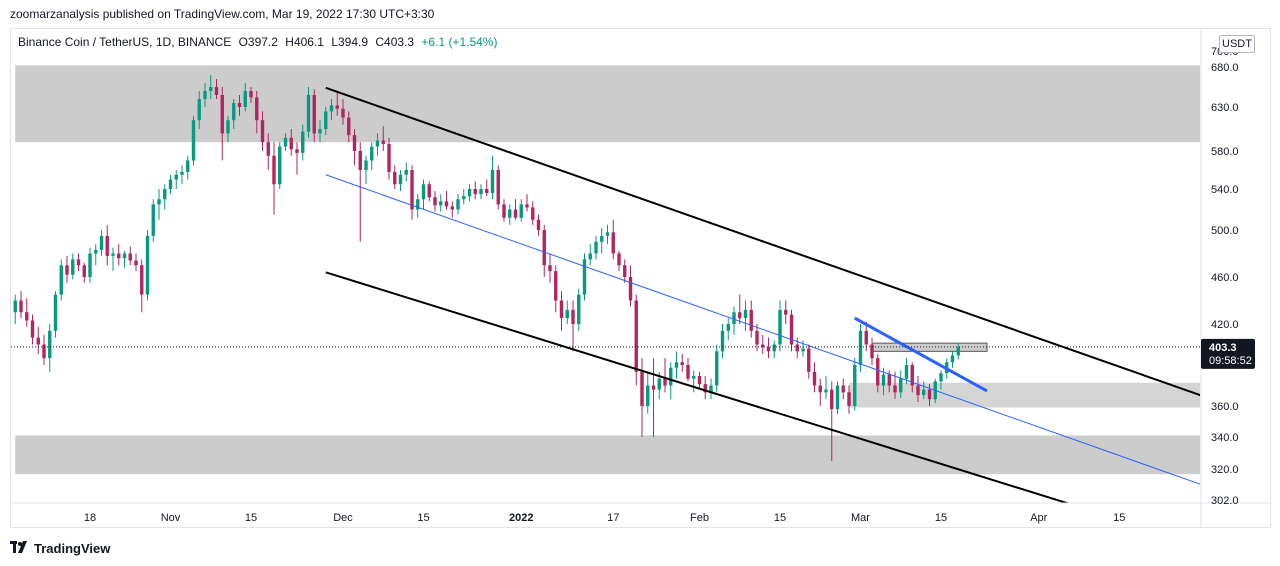 The image size is (1280, 566). I want to click on legend-open: O397.2, so click(258, 42).